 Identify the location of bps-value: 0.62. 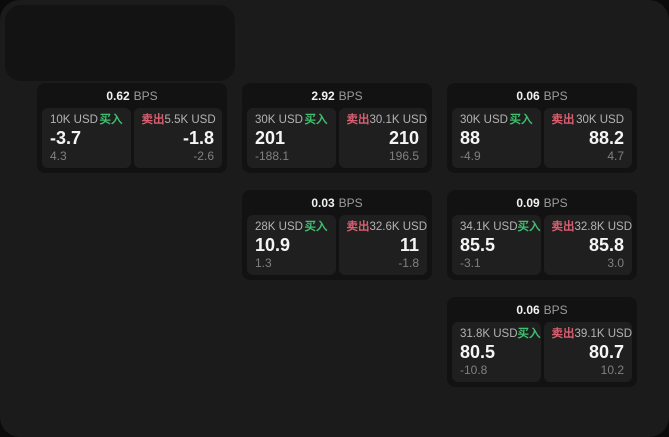
(118, 95).